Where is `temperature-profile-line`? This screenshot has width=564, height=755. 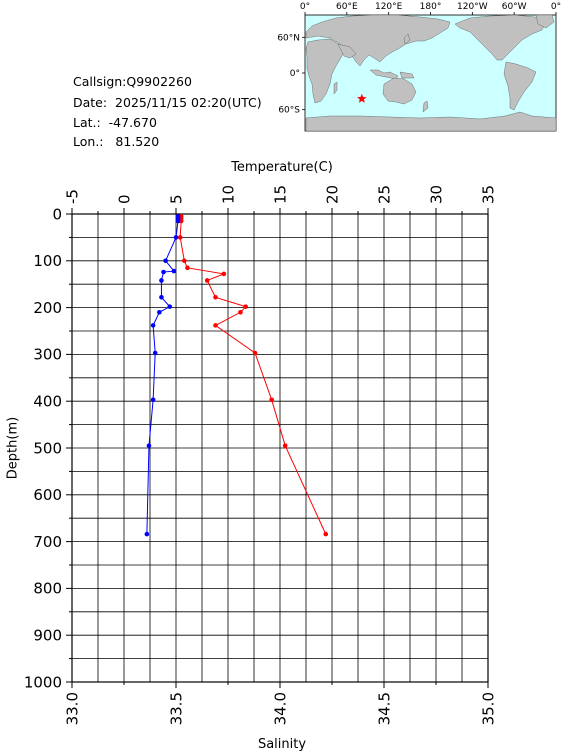
temperature-profile-line is located at coordinates (253, 375).